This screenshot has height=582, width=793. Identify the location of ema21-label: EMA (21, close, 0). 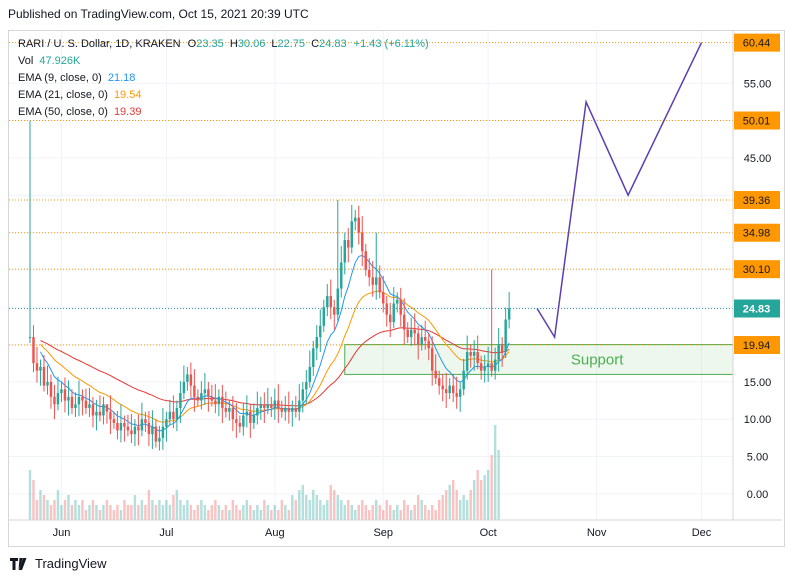
(63, 95).